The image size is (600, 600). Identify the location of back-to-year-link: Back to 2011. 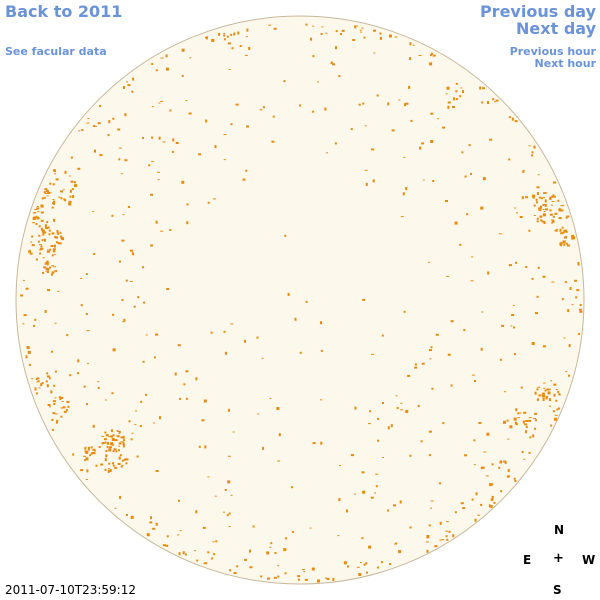
(64, 11).